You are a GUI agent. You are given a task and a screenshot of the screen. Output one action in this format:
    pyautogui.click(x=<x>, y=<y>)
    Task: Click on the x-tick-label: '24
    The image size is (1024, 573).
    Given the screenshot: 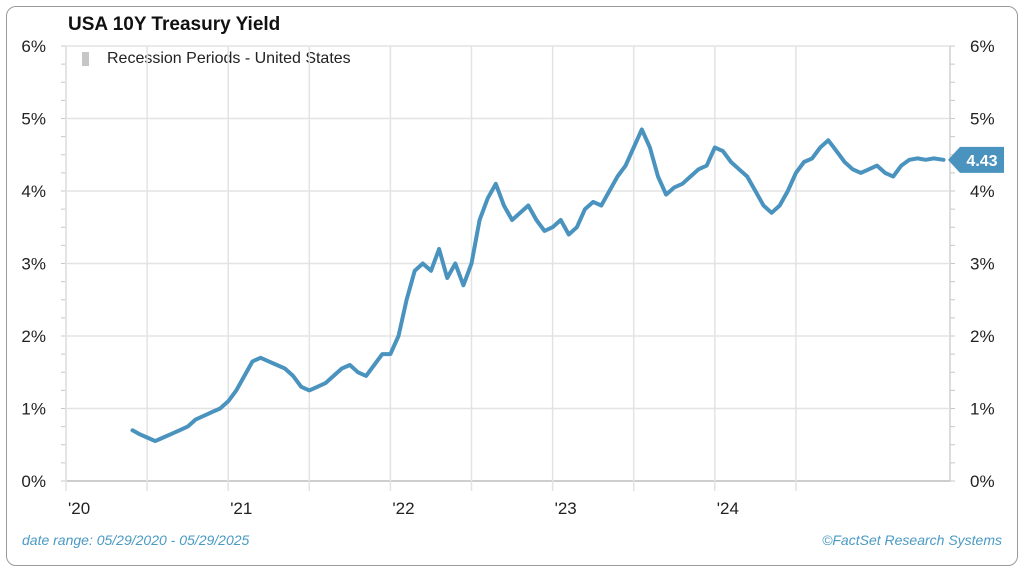 What is the action you would take?
    pyautogui.click(x=728, y=508)
    